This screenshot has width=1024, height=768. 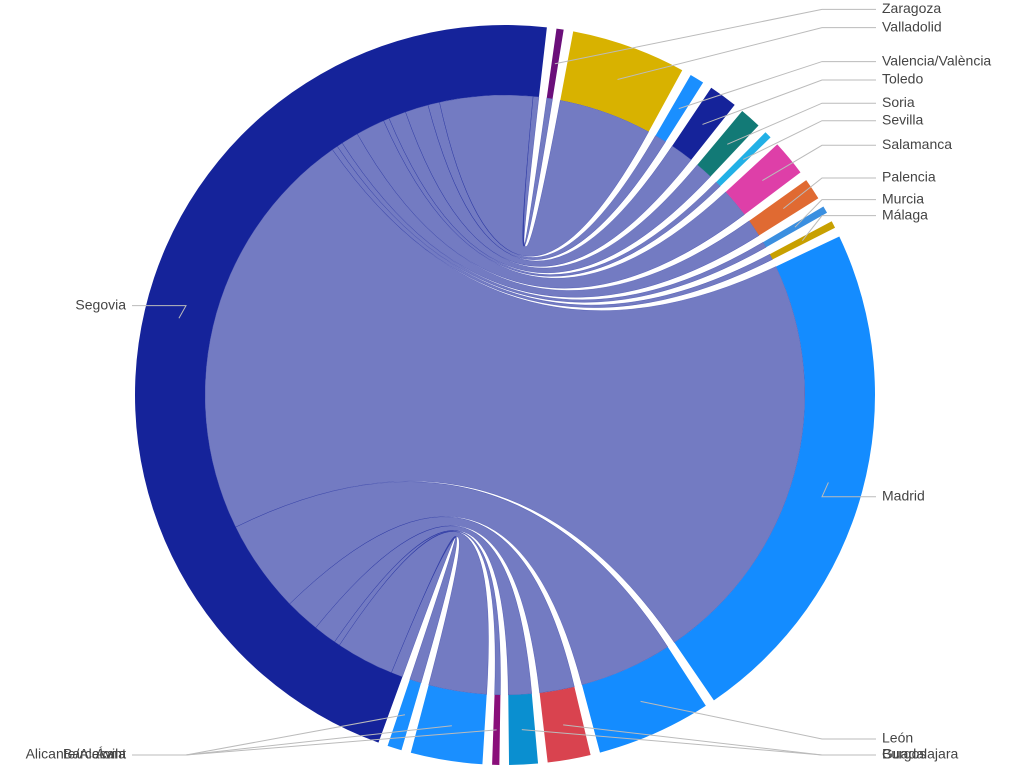 I want to click on node-label: Soria, so click(x=898, y=102).